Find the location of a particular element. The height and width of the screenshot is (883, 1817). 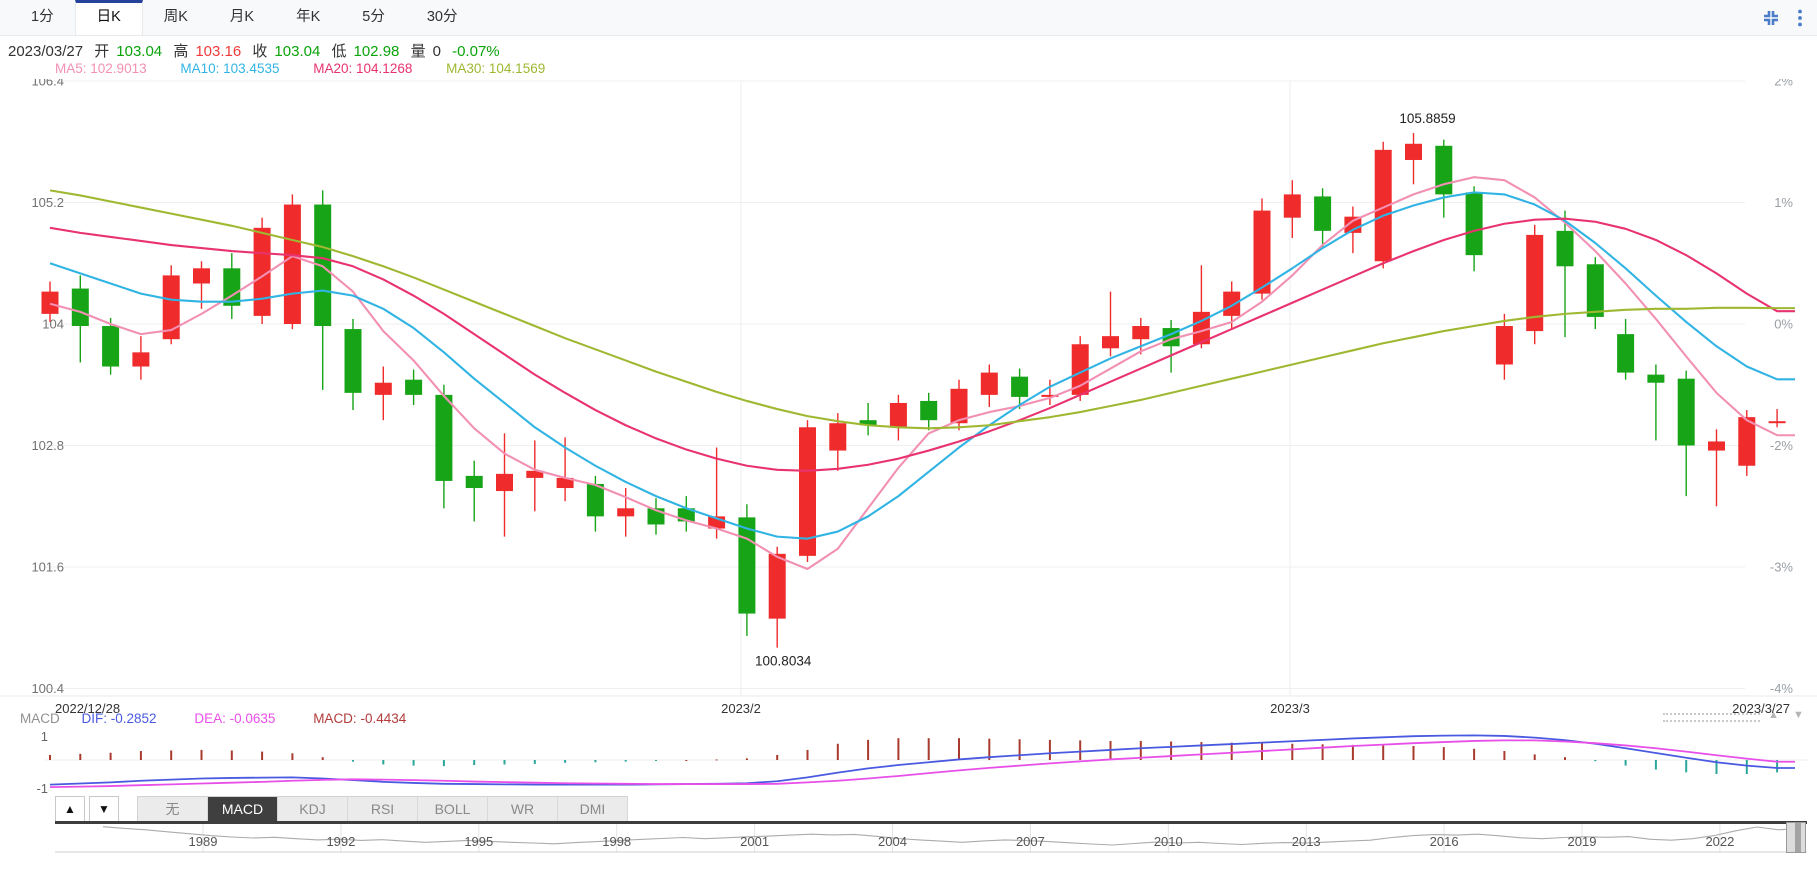

change-percent: -0.07% is located at coordinates (476, 51).